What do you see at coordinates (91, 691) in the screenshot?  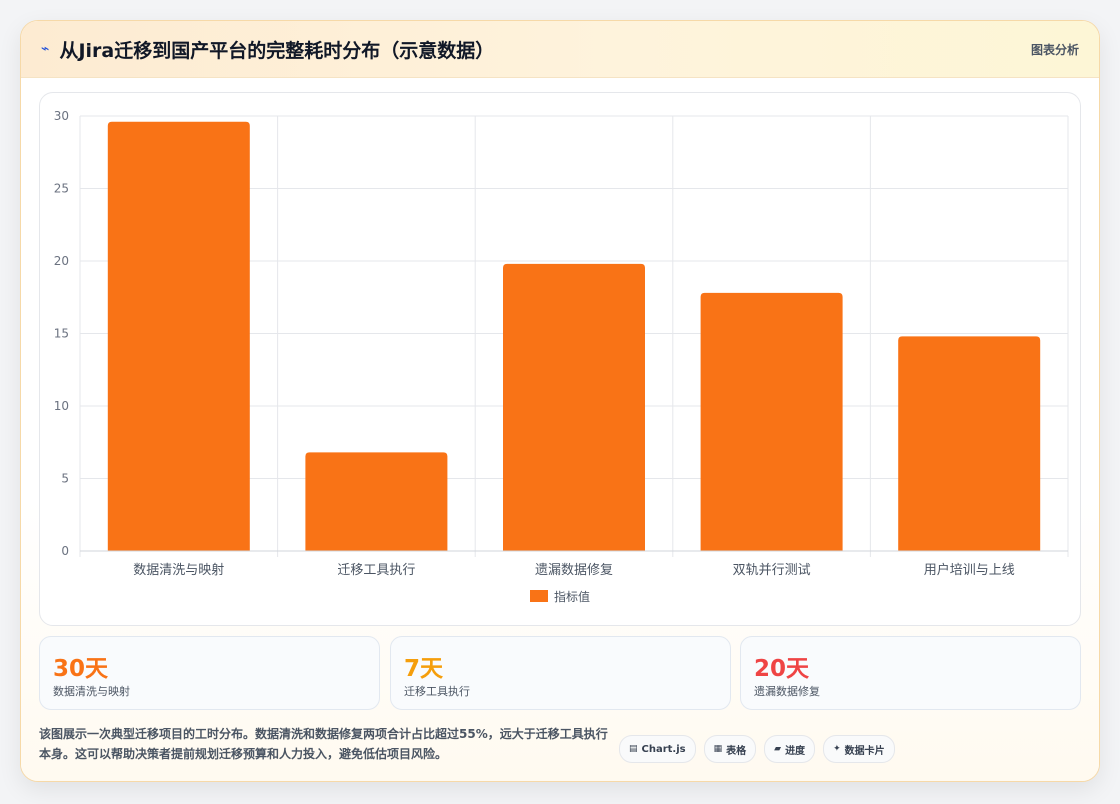 I see `stat-label: 数据清洗与映射` at bounding box center [91, 691].